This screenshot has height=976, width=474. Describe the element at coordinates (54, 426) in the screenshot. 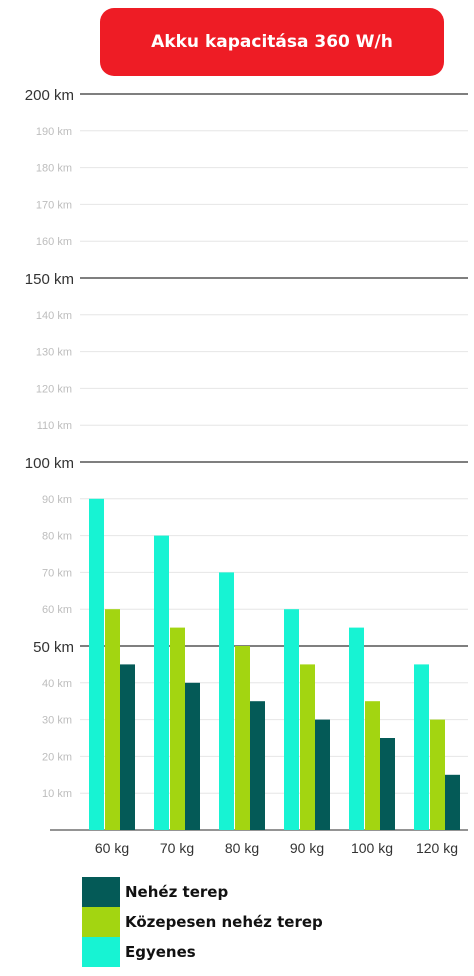

I see `y-tick-label: 110 km` at that location.